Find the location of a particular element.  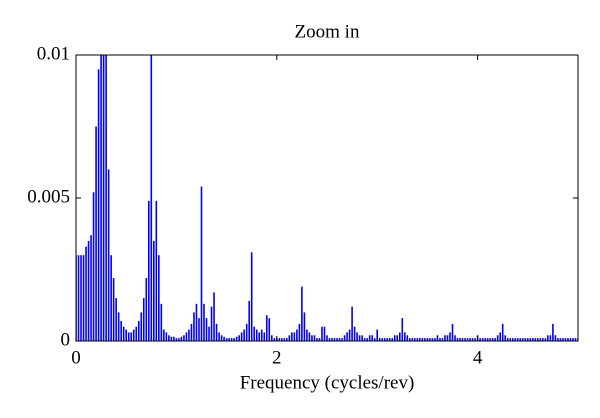

x-tick-label: 0 is located at coordinates (76, 357).